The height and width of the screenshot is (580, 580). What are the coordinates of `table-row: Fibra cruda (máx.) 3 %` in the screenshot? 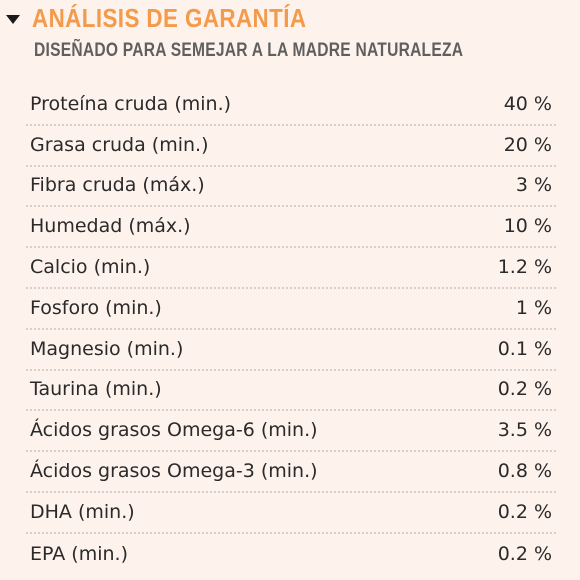 It's located at (291, 187).